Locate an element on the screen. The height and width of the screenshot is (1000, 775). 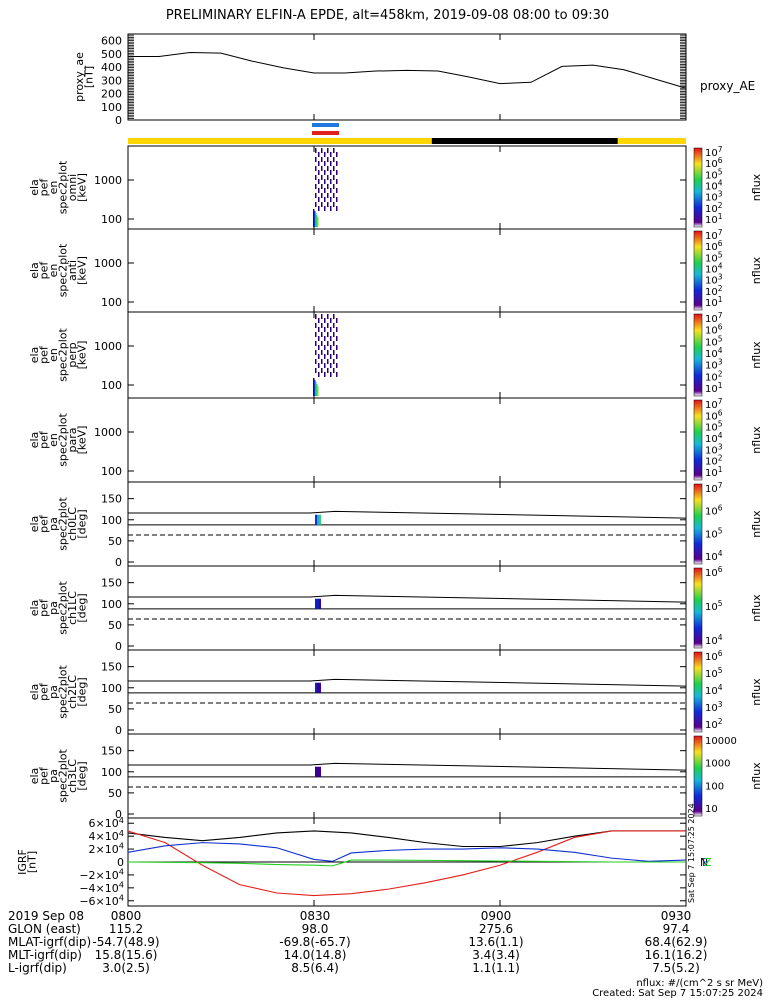
y-tick-label: 300 is located at coordinates (111, 80).